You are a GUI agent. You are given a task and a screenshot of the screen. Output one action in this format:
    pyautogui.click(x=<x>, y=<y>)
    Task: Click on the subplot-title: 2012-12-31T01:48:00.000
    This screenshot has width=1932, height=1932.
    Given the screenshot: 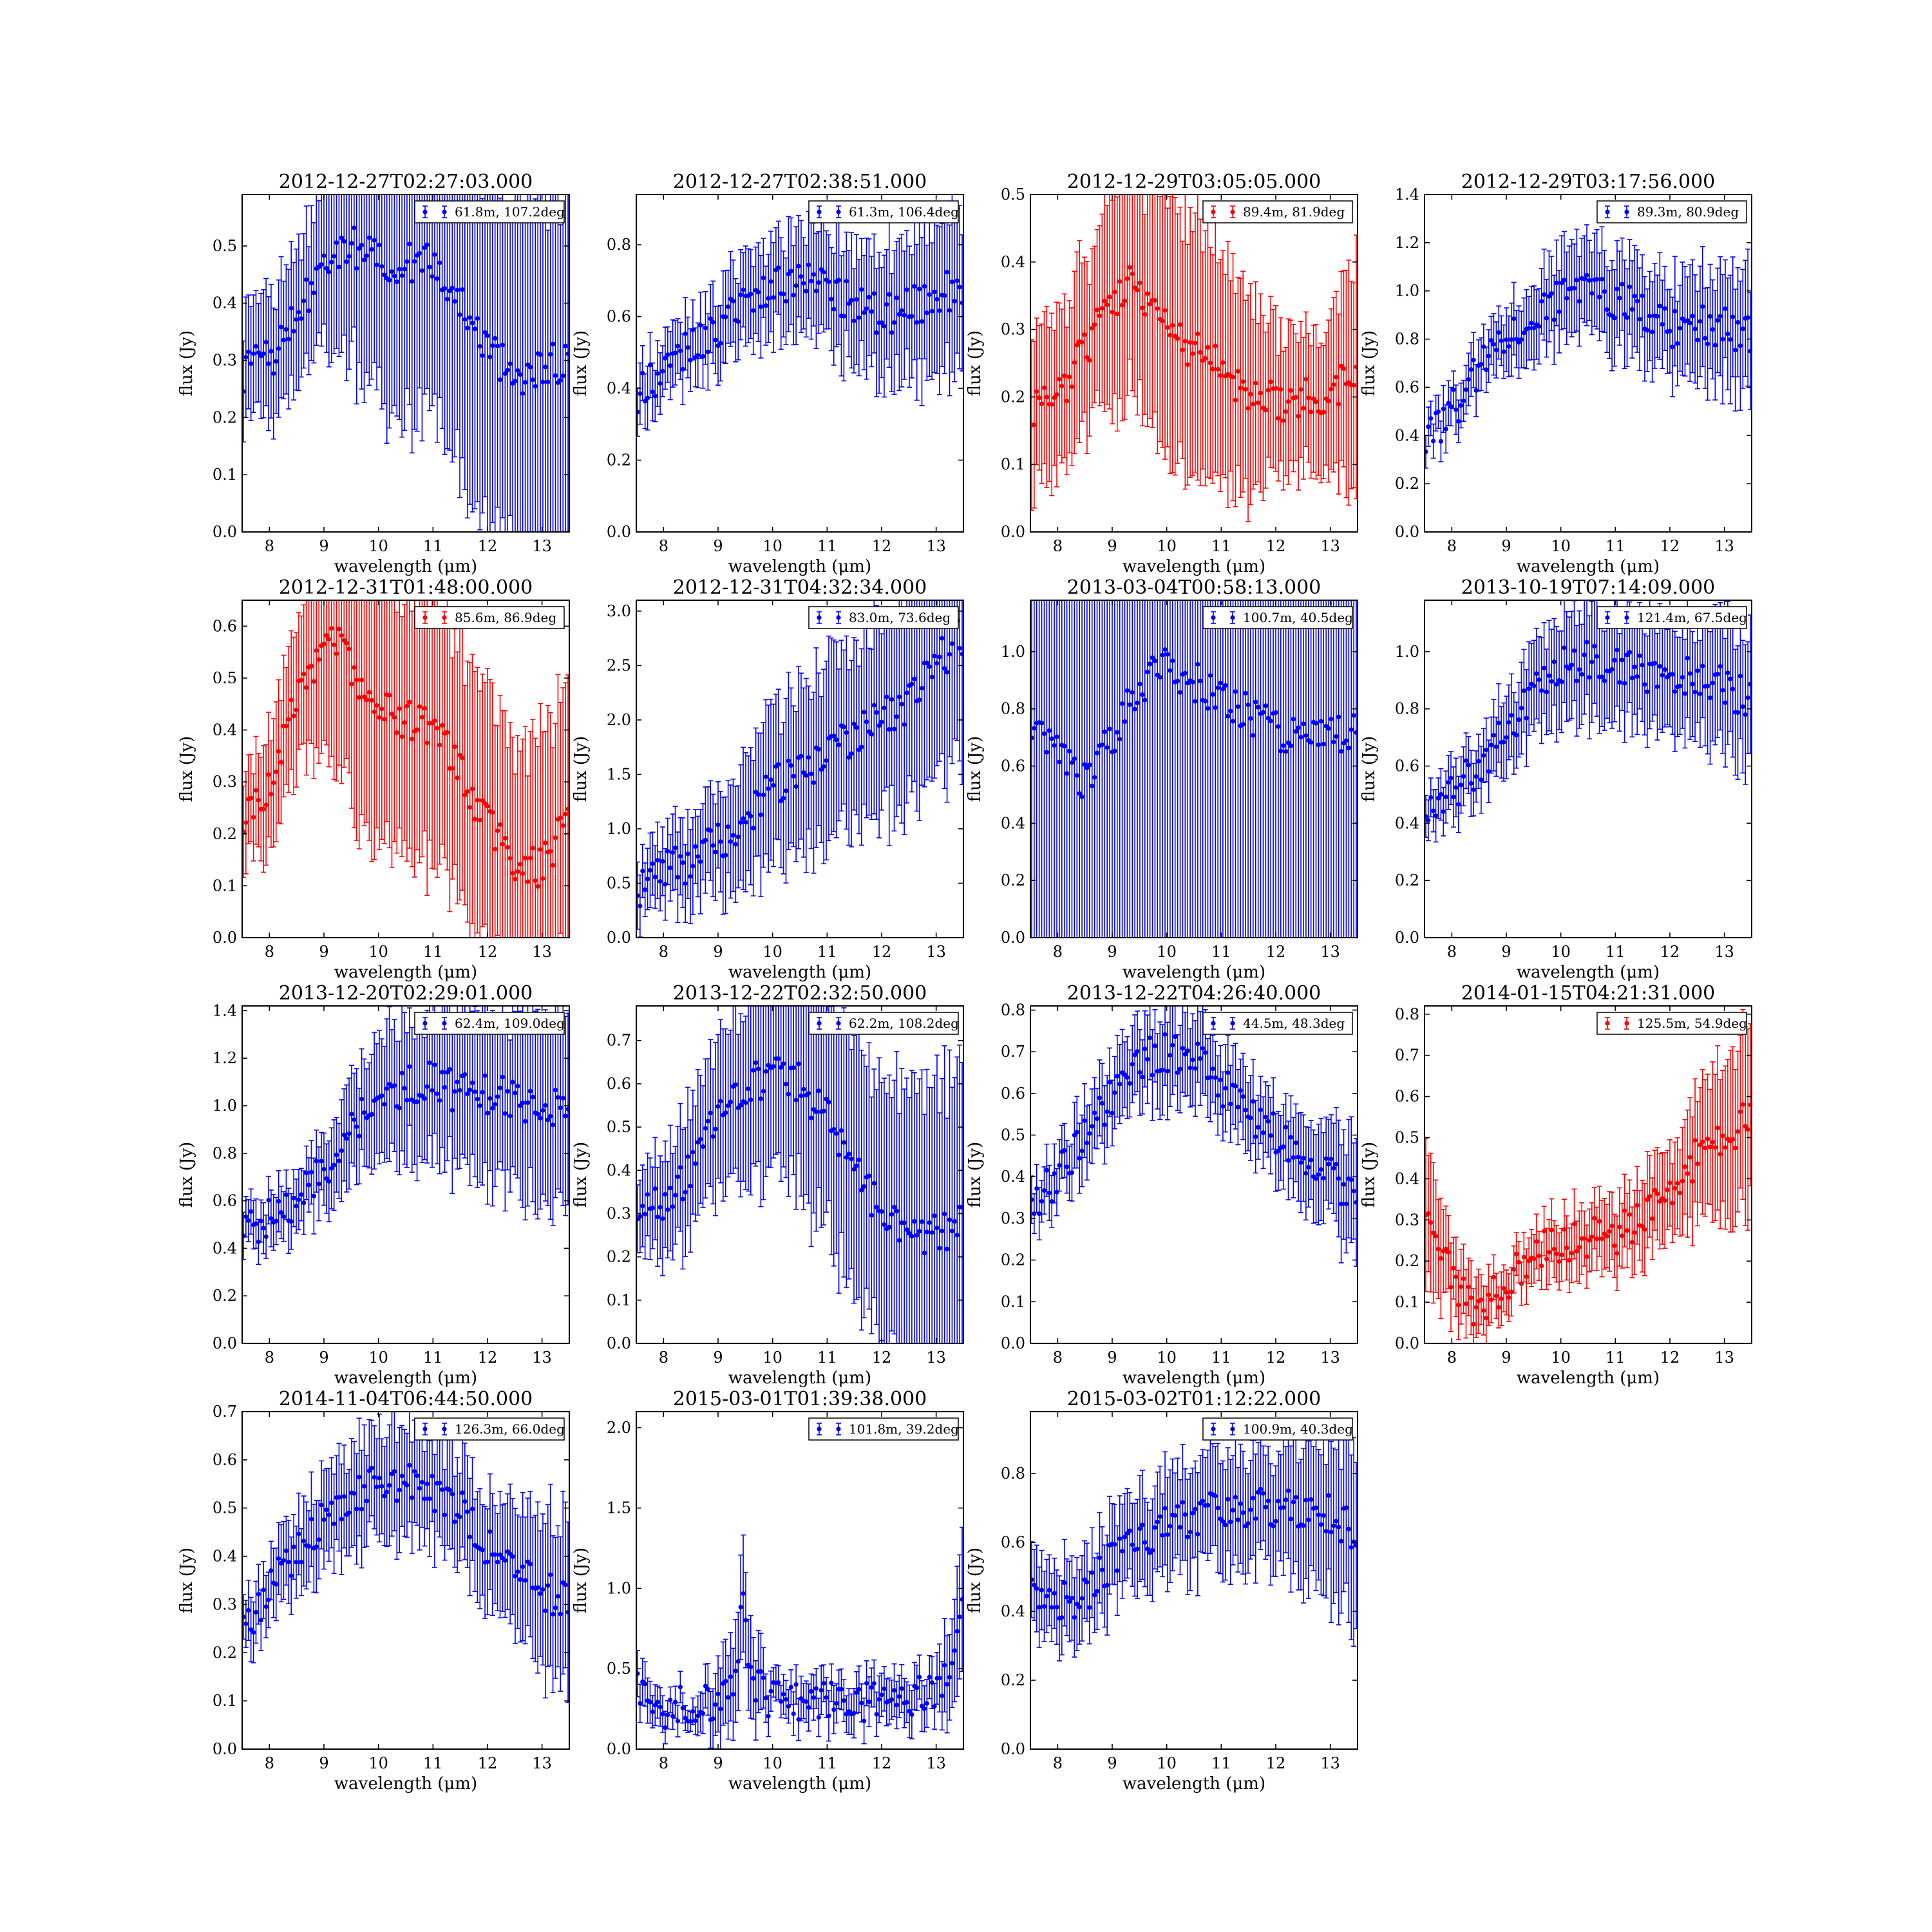 What is the action you would take?
    pyautogui.click(x=406, y=587)
    